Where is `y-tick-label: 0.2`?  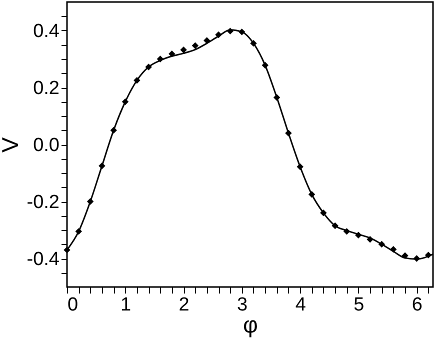
y-tick-label: 0.2 is located at coordinates (46, 88).